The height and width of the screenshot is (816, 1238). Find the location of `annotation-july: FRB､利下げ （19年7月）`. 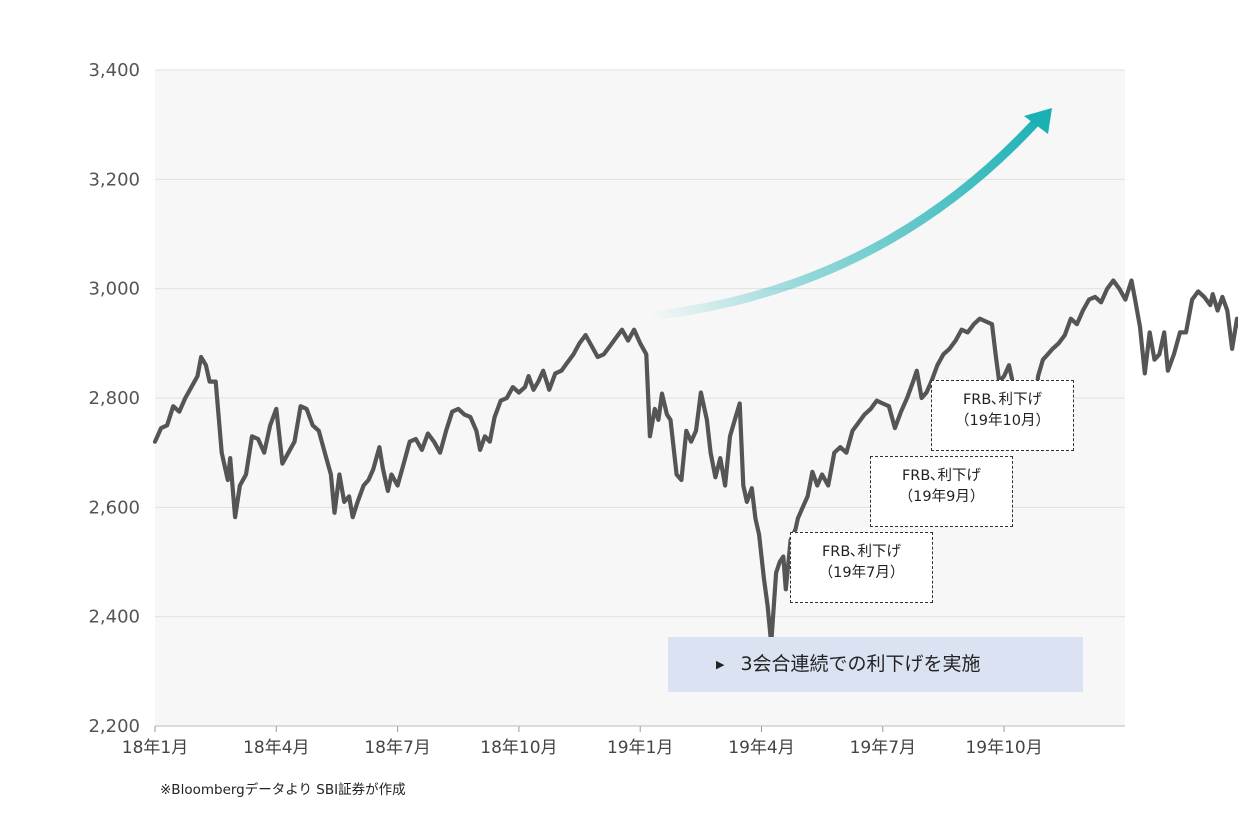

annotation-july: FRB､利下げ （19年7月） is located at coordinates (861, 567).